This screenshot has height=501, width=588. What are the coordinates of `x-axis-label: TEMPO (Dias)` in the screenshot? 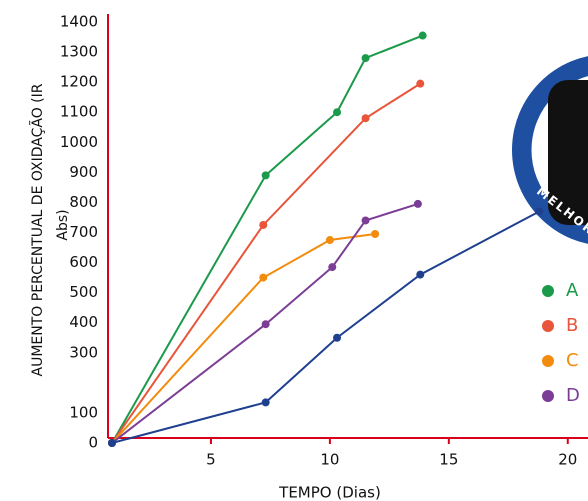 It's located at (329, 492).